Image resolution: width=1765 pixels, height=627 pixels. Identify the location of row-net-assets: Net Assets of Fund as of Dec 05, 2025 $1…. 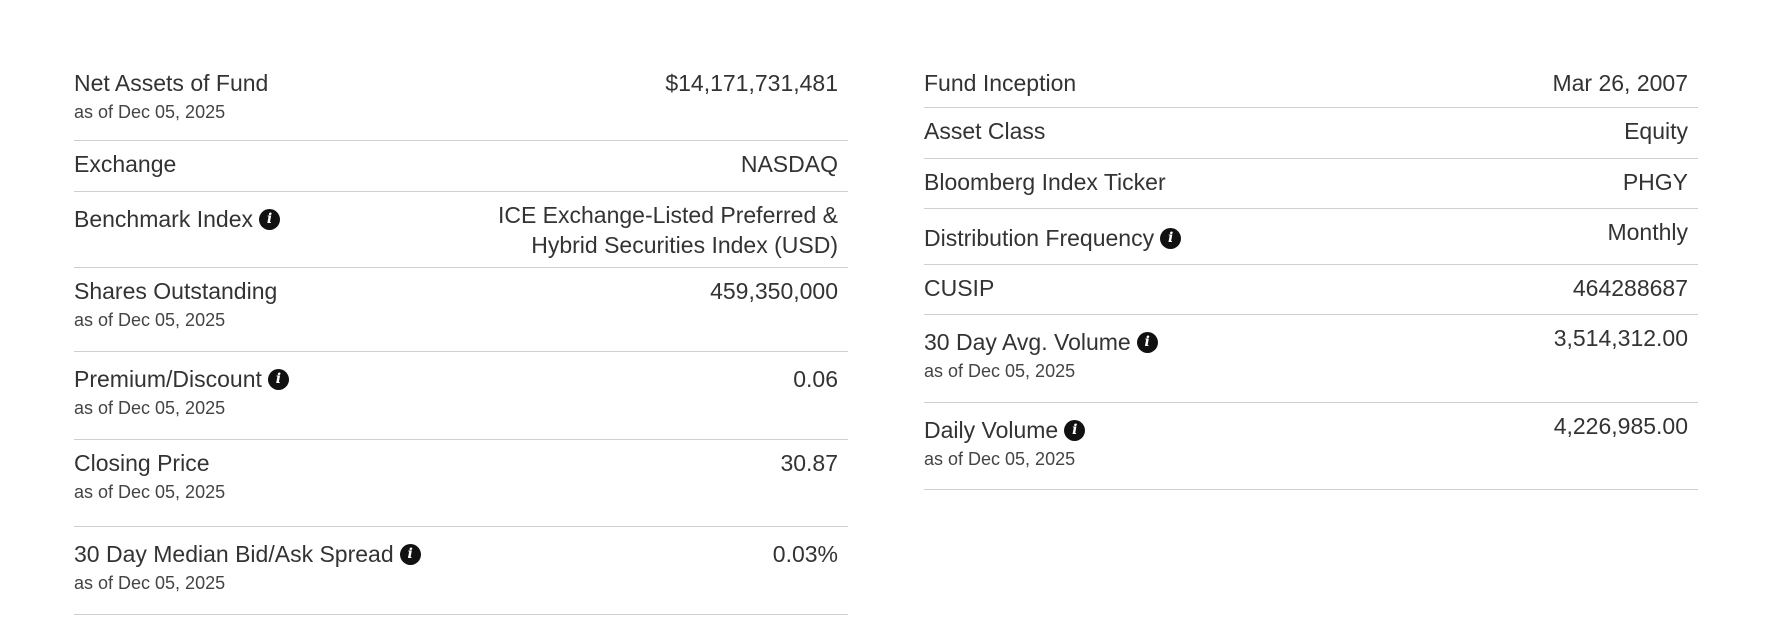
(461, 102).